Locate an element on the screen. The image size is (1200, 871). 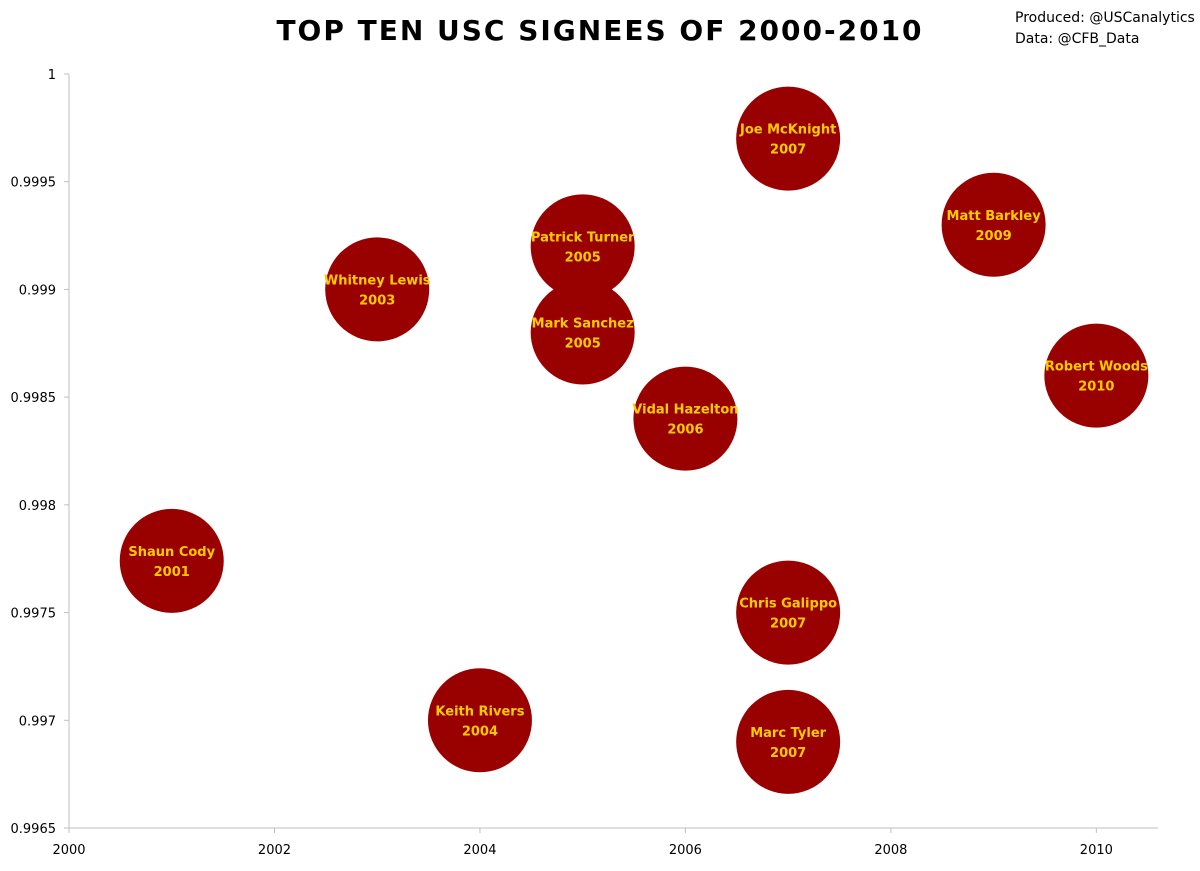
x-tick-label: 2010 is located at coordinates (1096, 850).